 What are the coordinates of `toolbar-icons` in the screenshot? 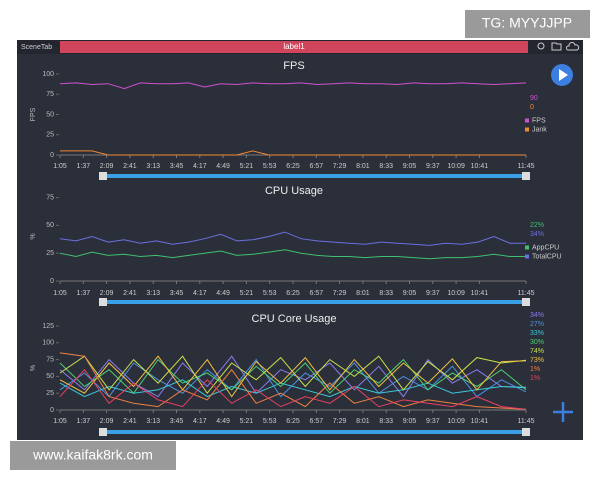 It's located at (558, 46).